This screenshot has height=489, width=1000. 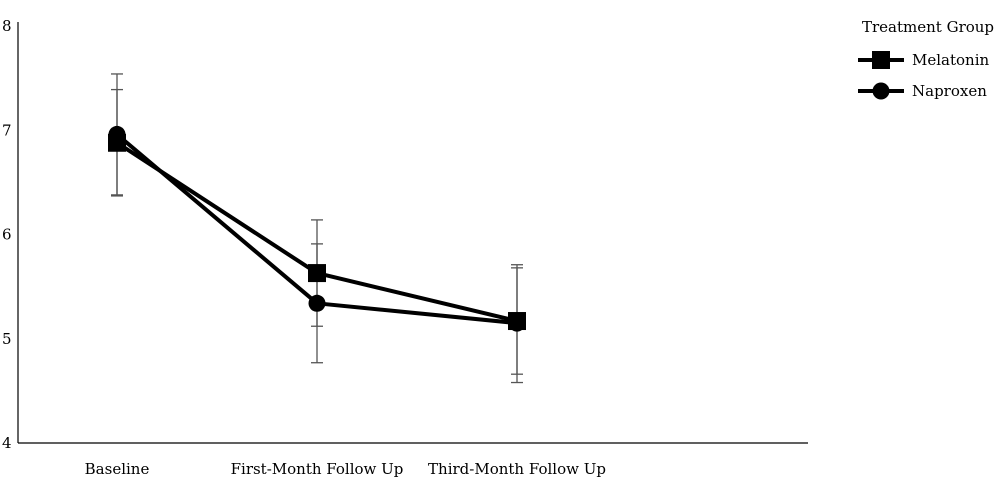 I want to click on x-tick-label: Third-Month Follow Up, so click(x=517, y=469).